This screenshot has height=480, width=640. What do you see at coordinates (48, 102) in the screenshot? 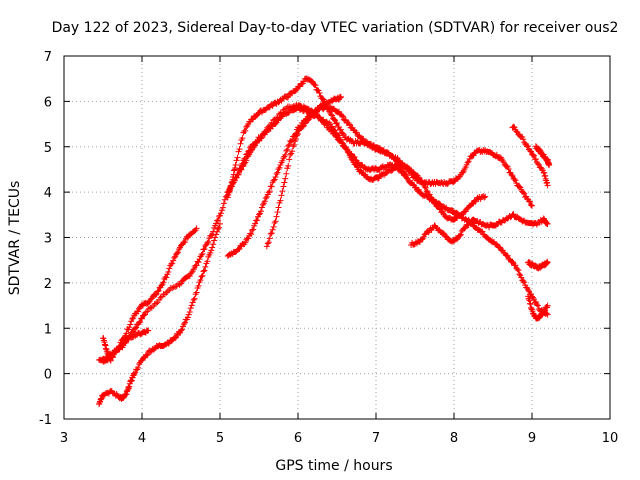
I see `y-tick-label: 6` at bounding box center [48, 102].